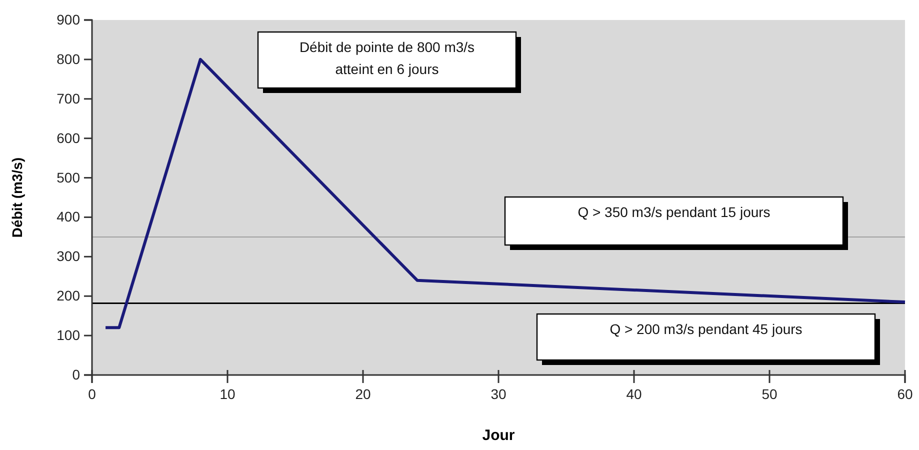 The width and height of the screenshot is (919, 450). I want to click on y-tick-label: 500, so click(68, 177).